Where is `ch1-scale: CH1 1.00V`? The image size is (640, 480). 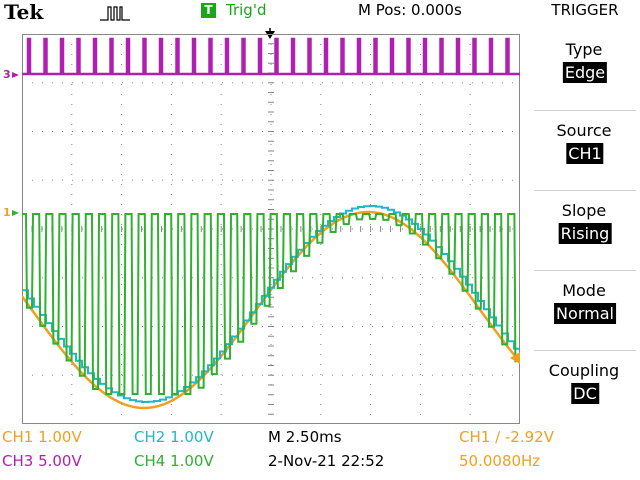
ch1-scale: CH1 1.00V is located at coordinates (42, 437).